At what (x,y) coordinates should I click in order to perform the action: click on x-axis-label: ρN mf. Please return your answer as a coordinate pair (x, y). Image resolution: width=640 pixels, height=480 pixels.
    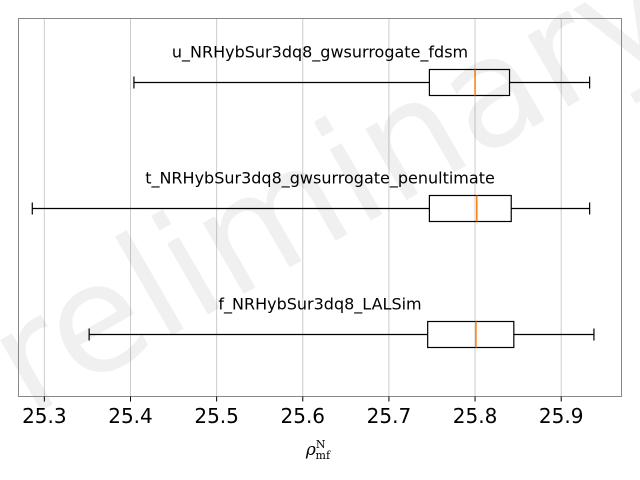
    Looking at the image, I should click on (318, 450).